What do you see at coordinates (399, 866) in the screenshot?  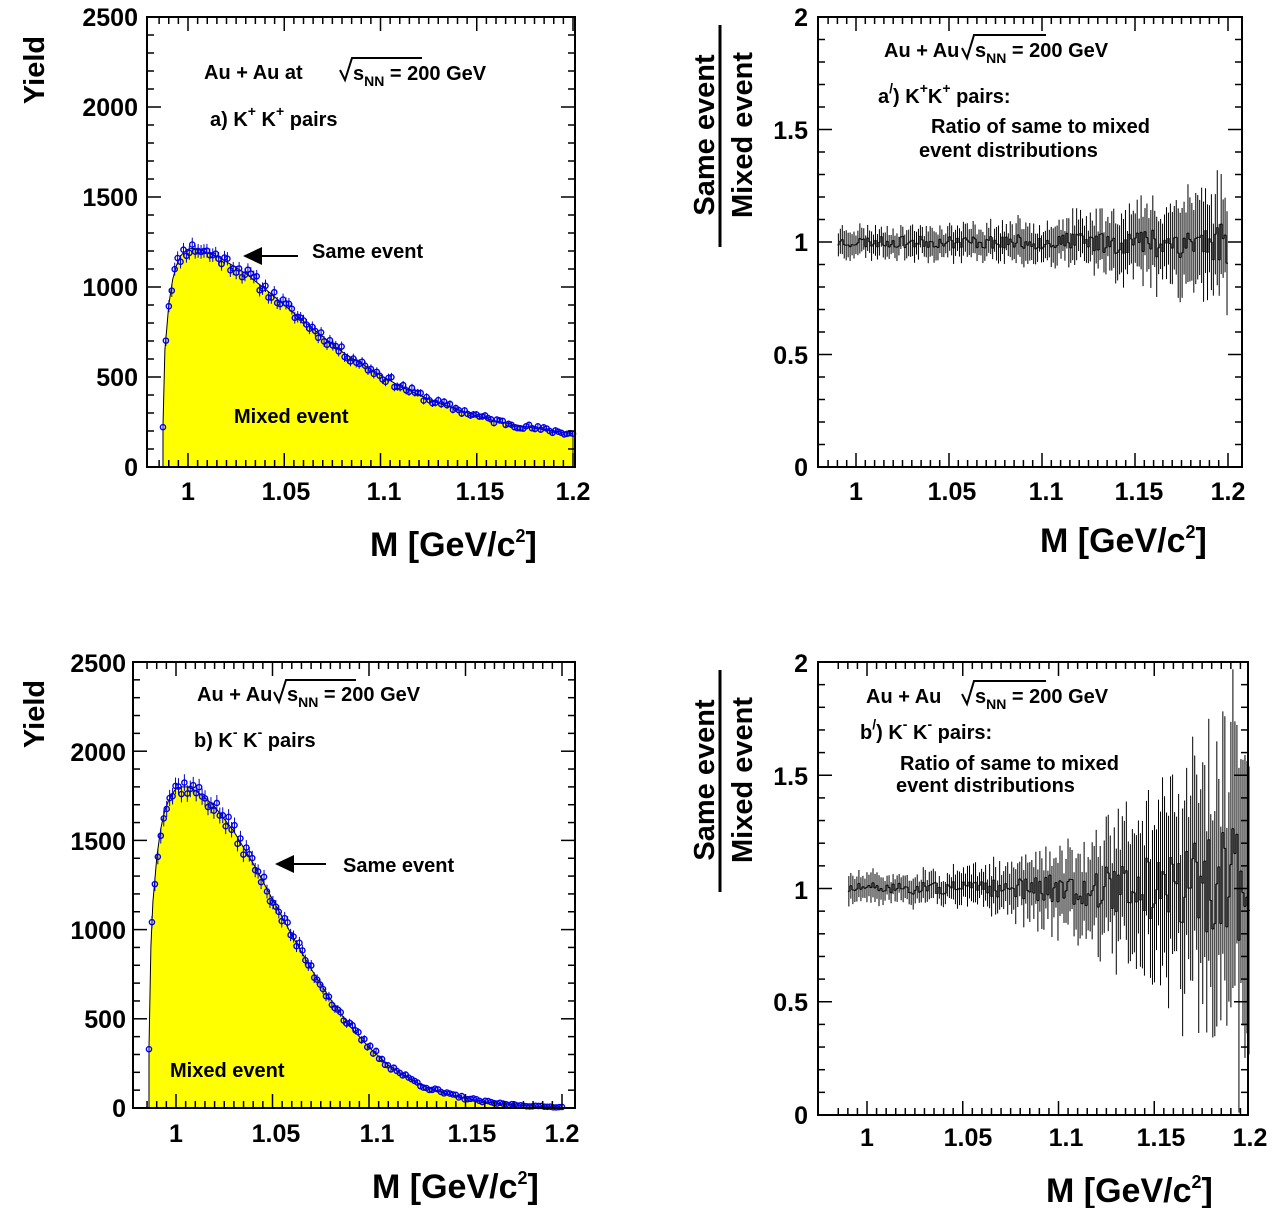 I see `panel-b-same-label: Same event` at bounding box center [399, 866].